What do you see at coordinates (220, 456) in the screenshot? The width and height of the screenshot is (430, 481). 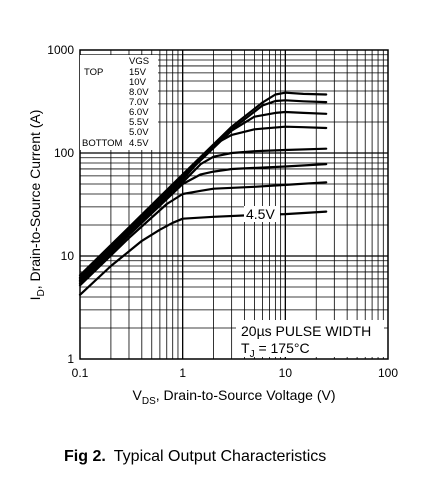 I see `figure-title: Typical Output Characteristics` at bounding box center [220, 456].